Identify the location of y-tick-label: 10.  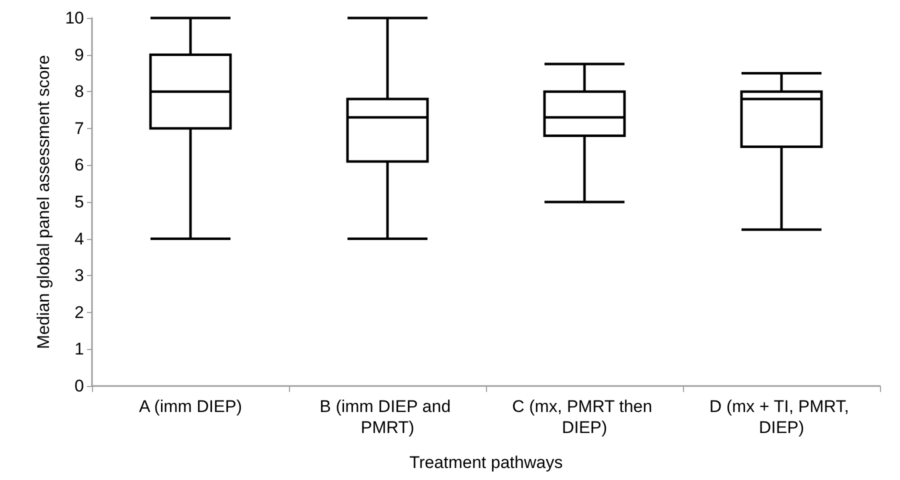
(74, 18).